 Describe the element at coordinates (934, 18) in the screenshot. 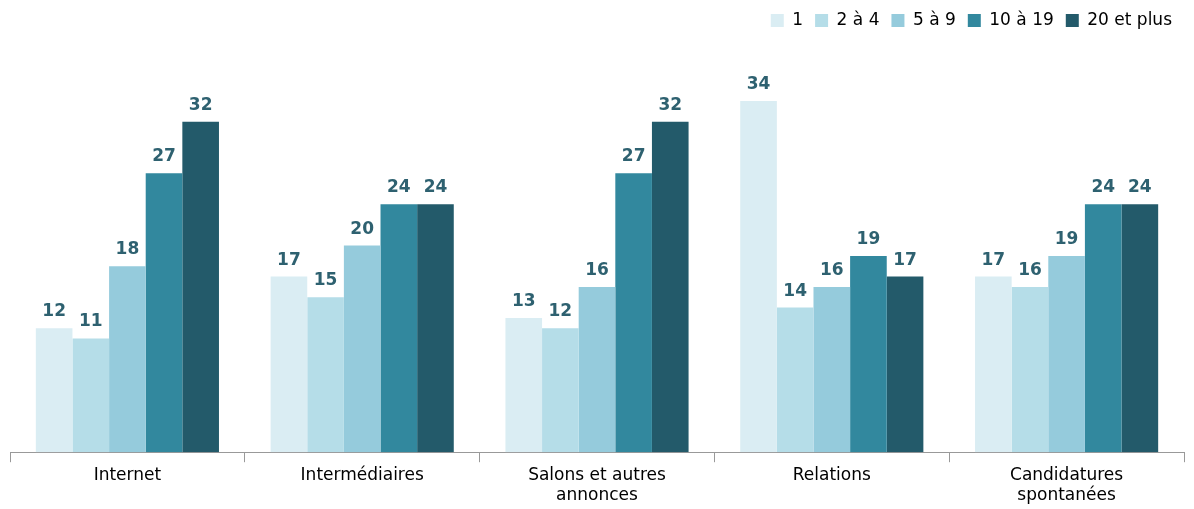

I see `legend-label: 5 à 9` at that location.